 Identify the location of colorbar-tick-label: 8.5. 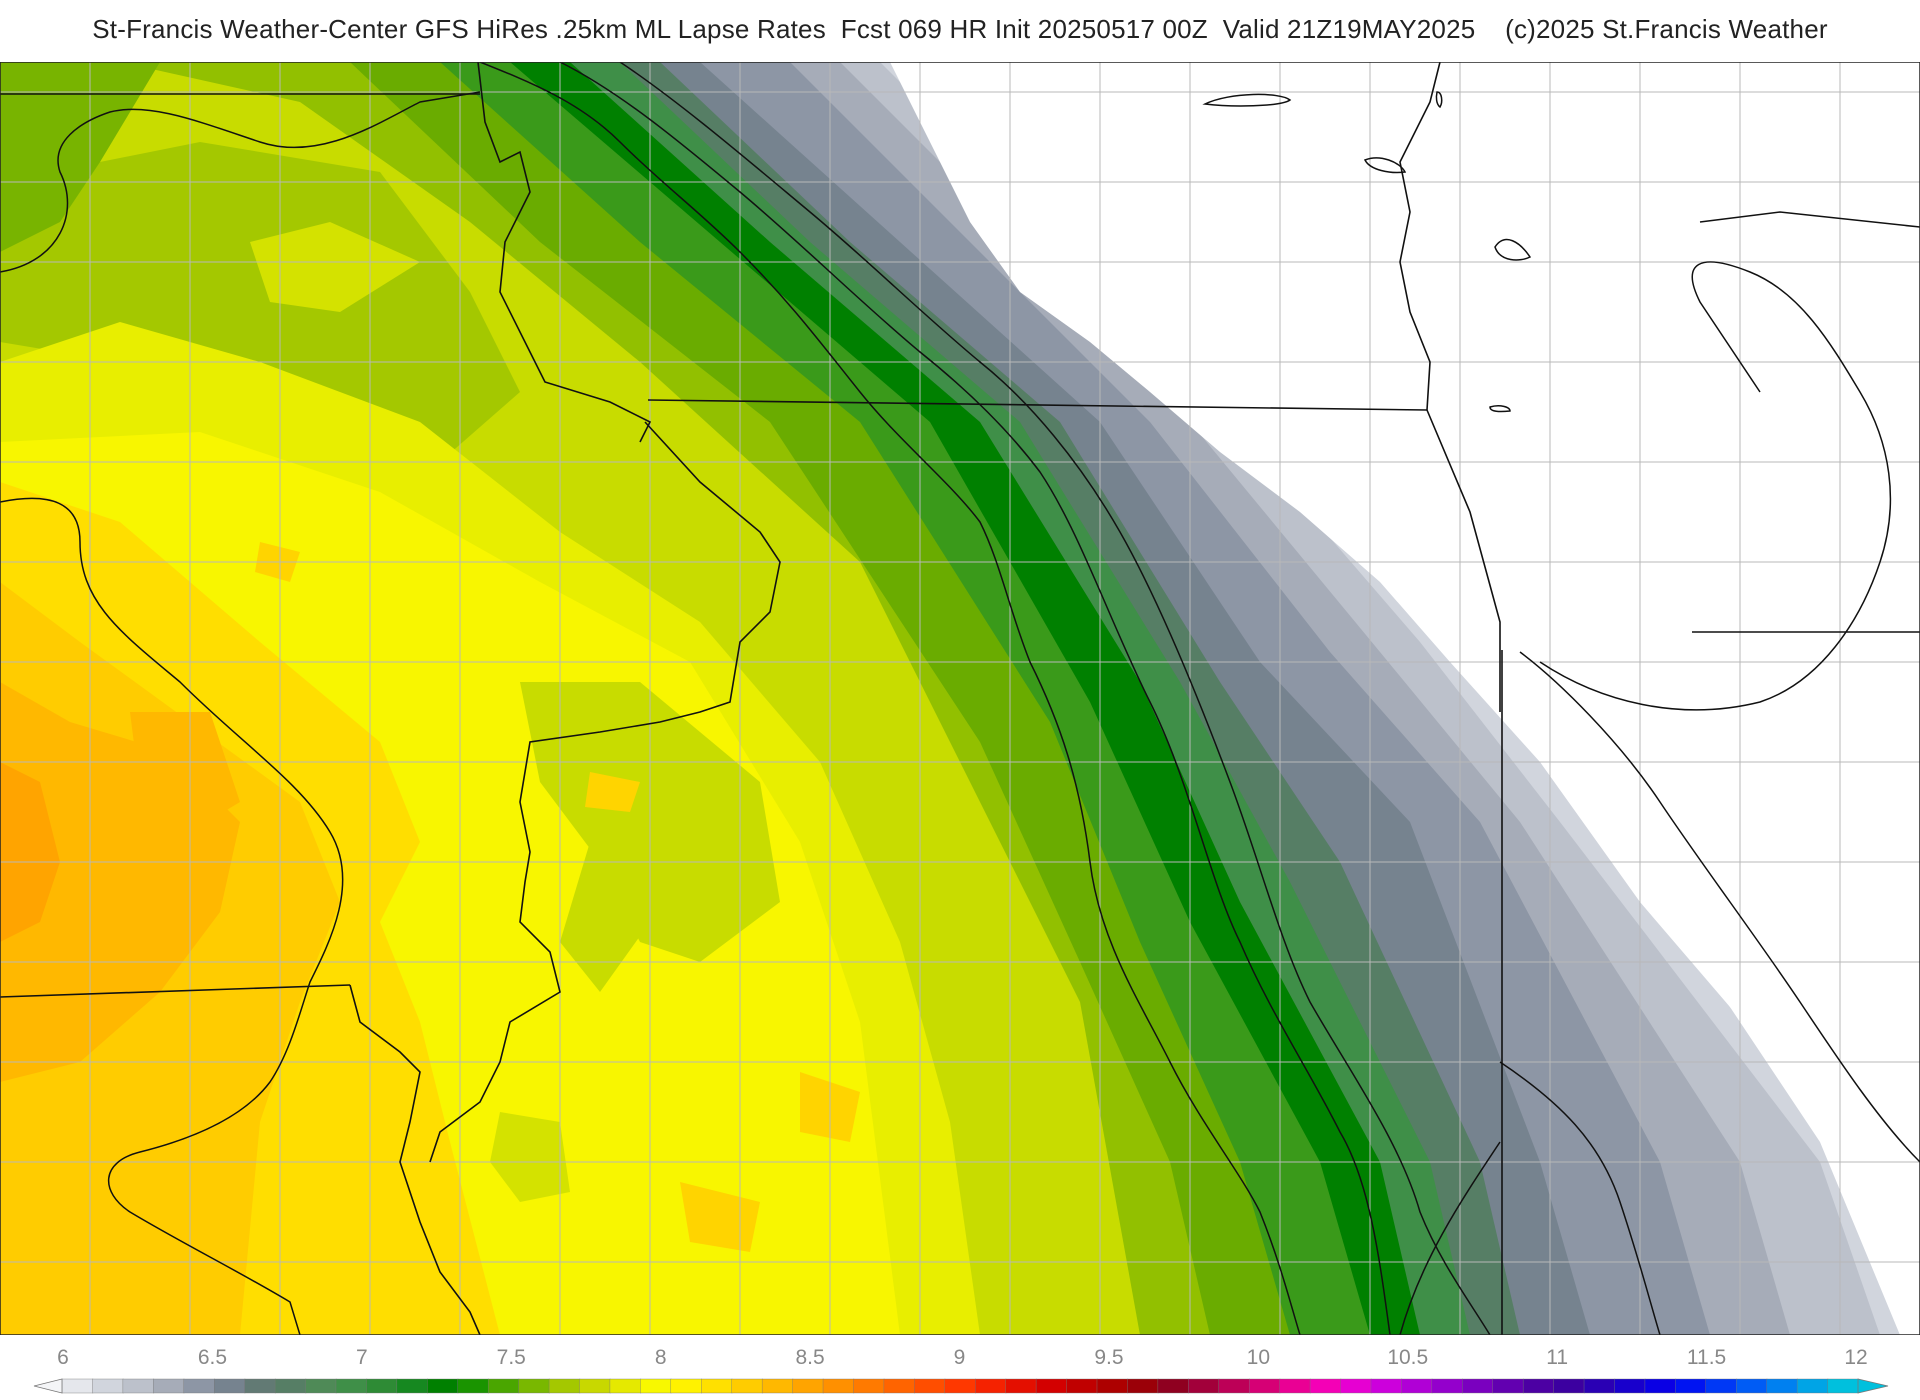
(809, 1357).